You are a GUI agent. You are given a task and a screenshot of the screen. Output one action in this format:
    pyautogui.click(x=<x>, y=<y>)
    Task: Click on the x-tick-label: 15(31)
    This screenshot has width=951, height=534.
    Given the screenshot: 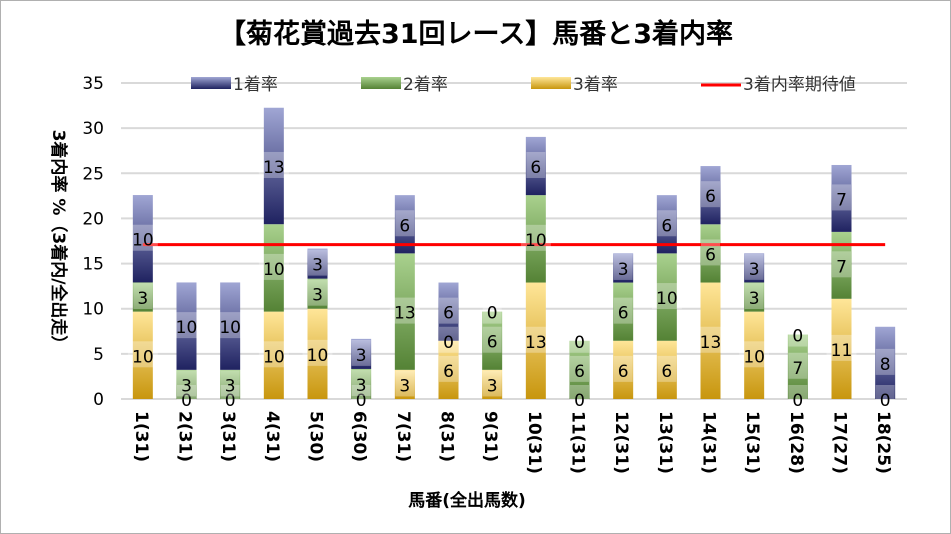 What is the action you would take?
    pyautogui.click(x=752, y=442)
    